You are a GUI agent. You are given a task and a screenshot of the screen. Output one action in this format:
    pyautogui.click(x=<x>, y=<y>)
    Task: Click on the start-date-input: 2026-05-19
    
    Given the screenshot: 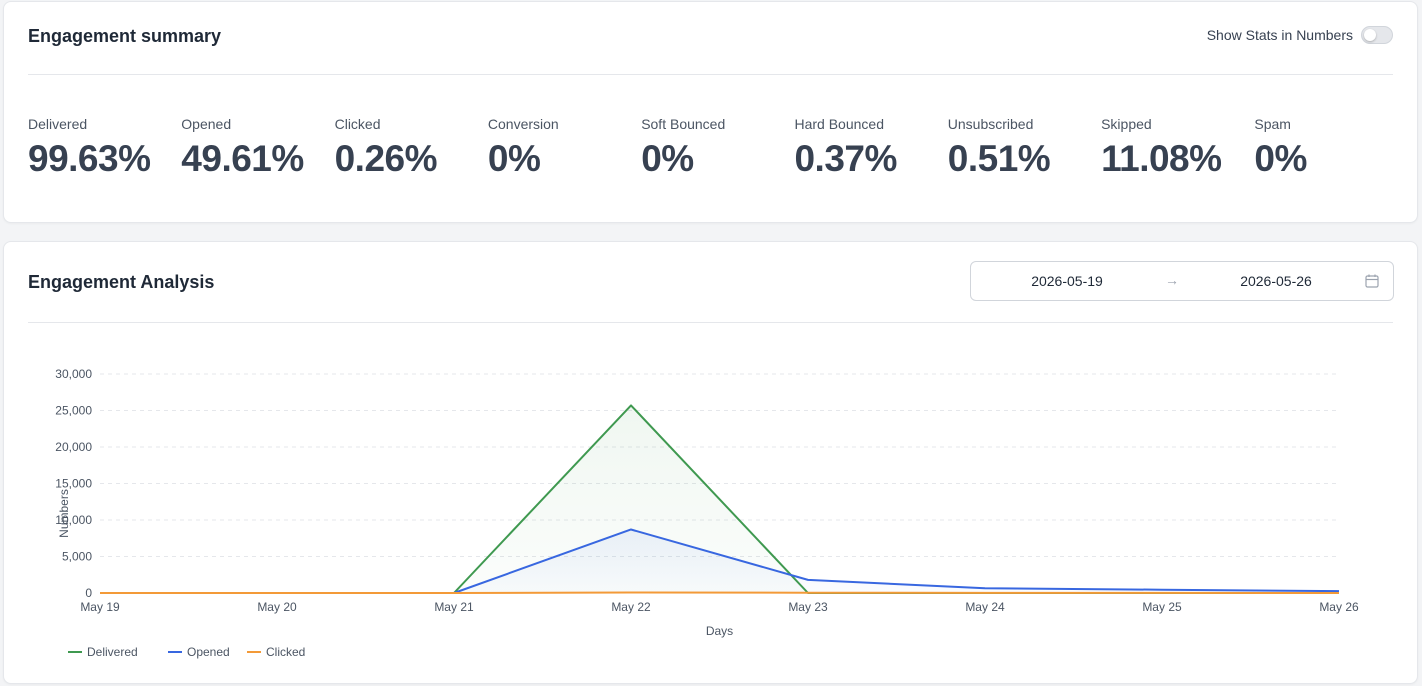 What is the action you would take?
    pyautogui.click(x=1067, y=281)
    